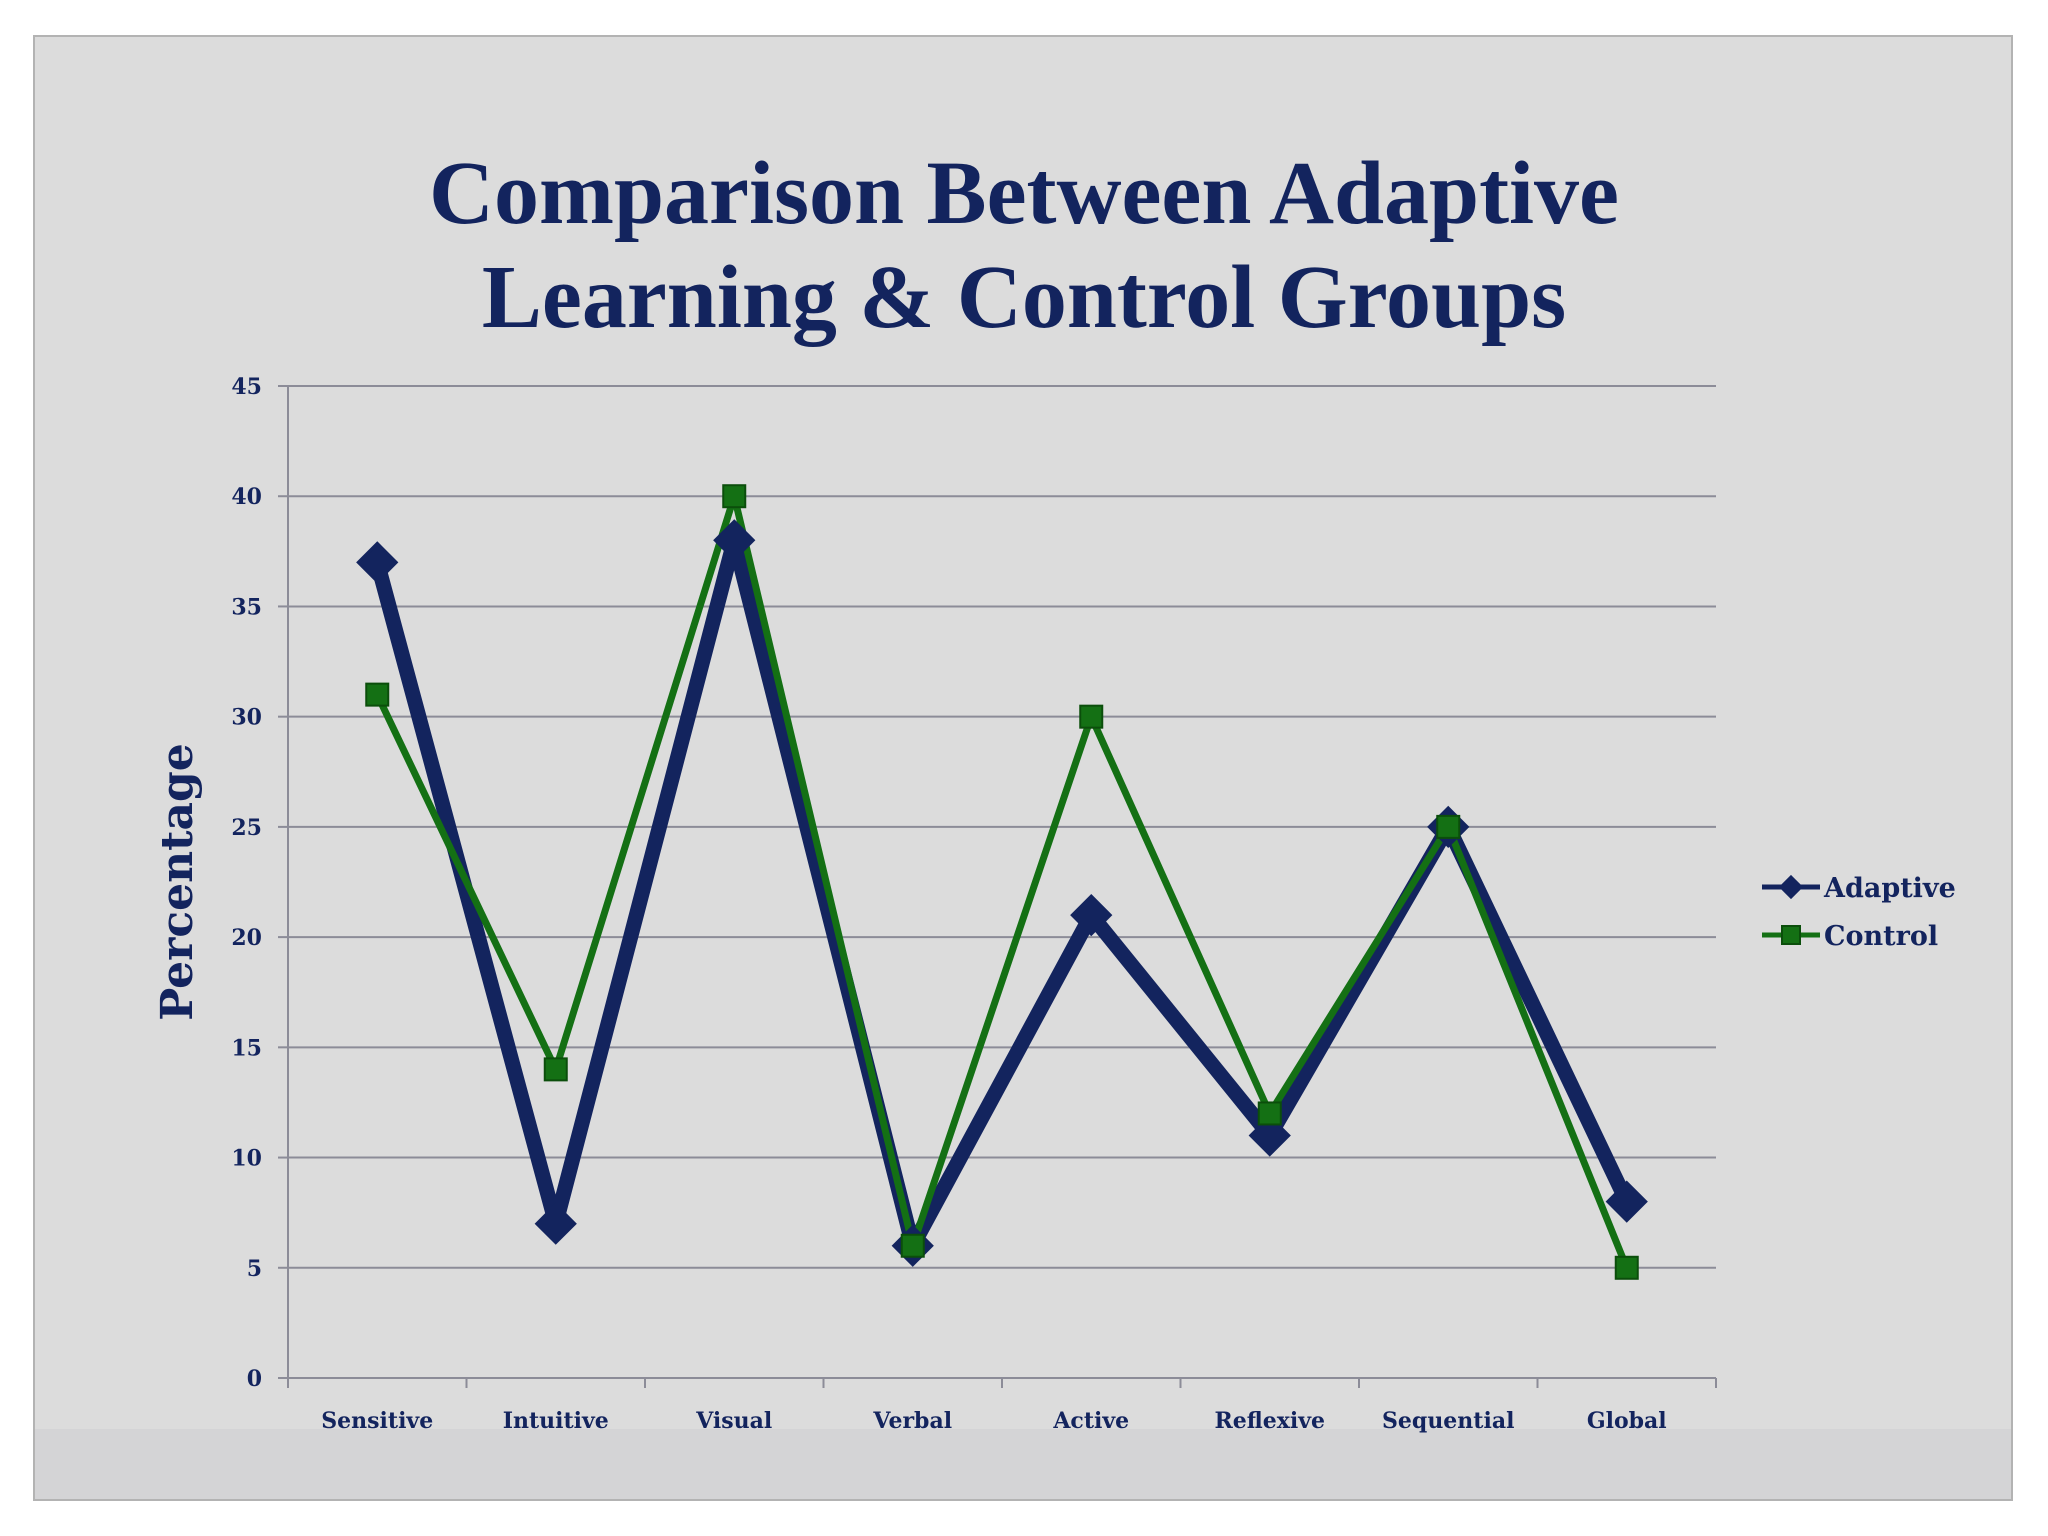 This screenshot has height=1536, width=2048. Describe the element at coordinates (1023, 1464) in the screenshot. I see `slide-footer-band` at that location.